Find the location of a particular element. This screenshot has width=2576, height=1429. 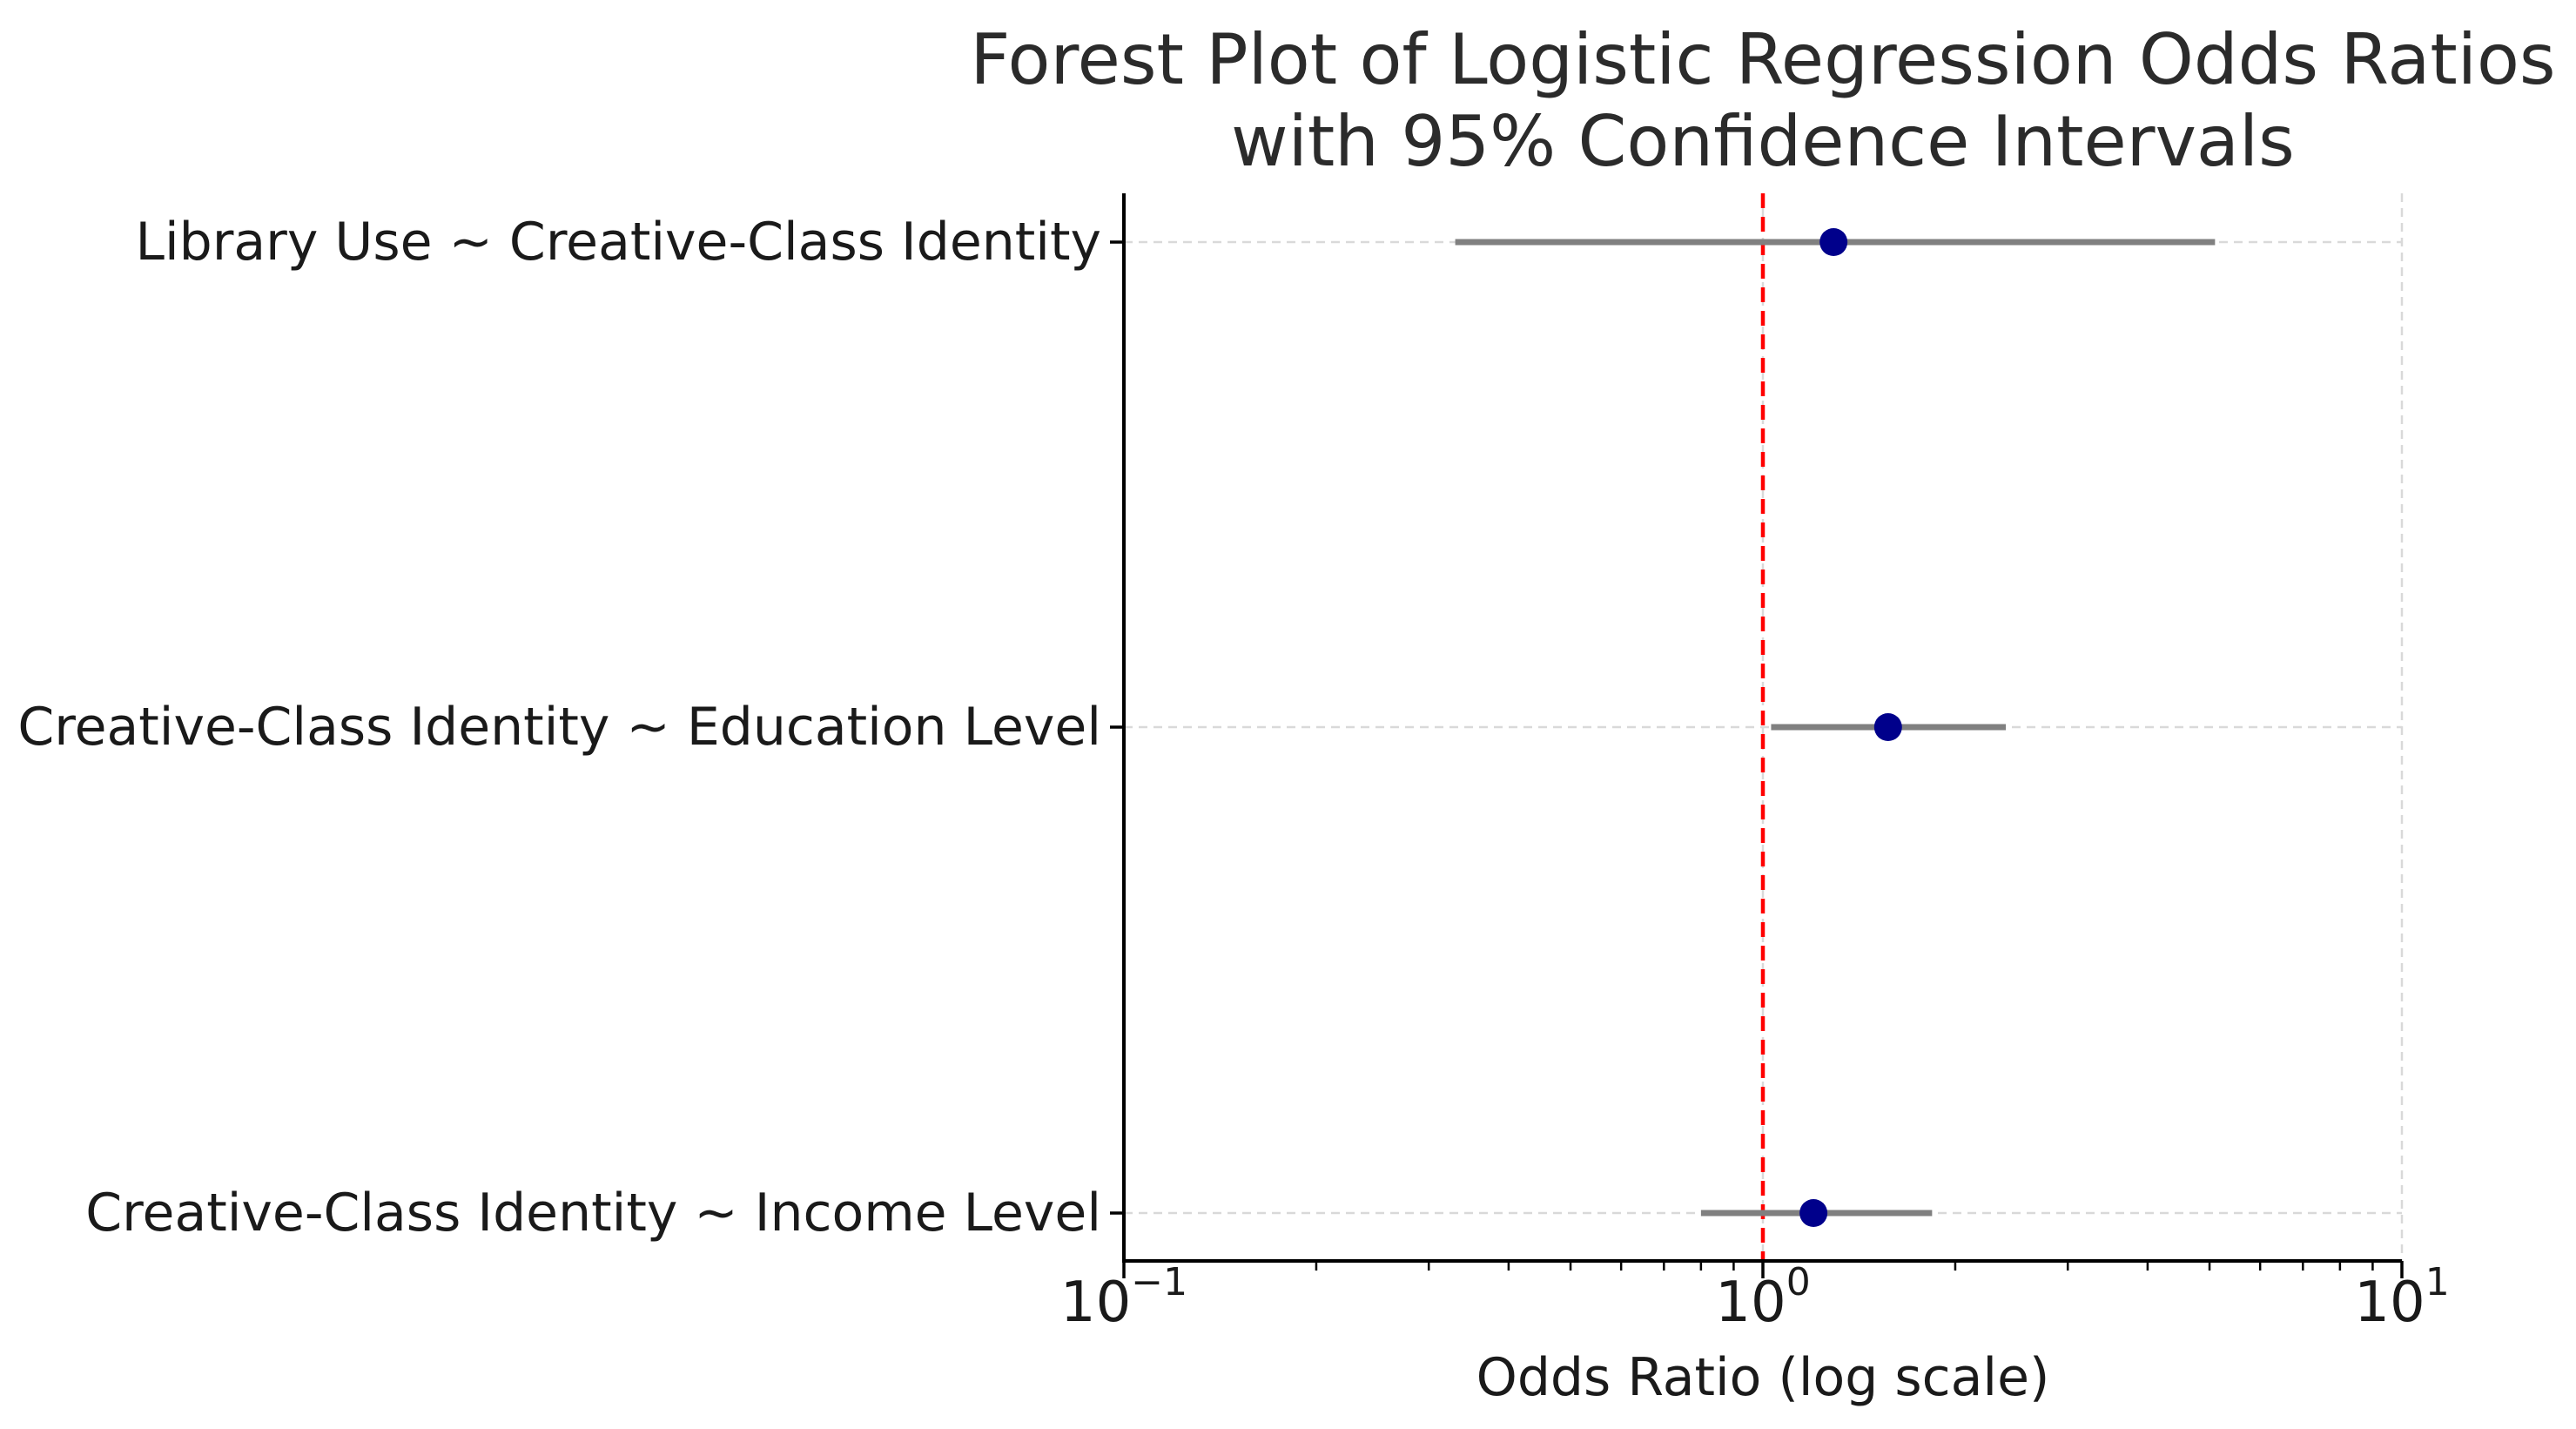

chart-title-line-2: with 95% Confidence Intervals is located at coordinates (1763, 141).